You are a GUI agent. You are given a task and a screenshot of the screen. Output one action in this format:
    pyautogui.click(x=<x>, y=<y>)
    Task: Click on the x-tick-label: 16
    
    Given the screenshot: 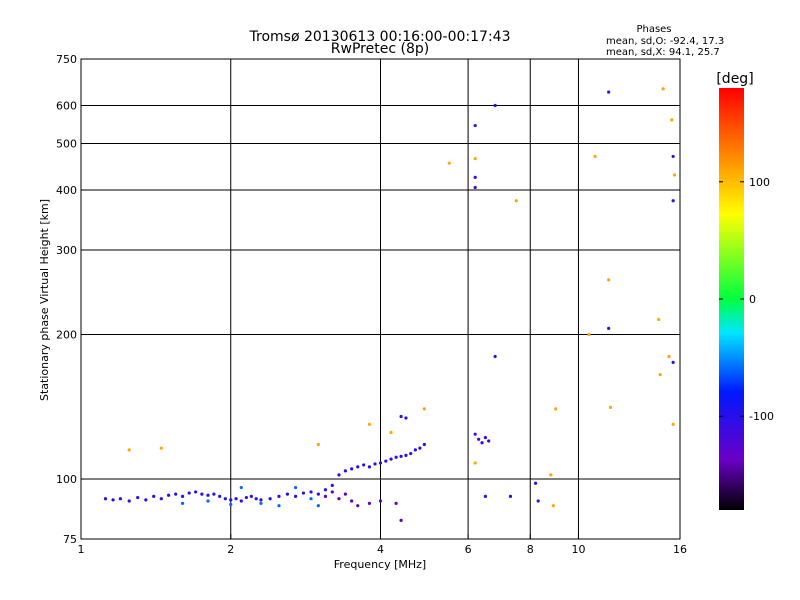 What is the action you would take?
    pyautogui.click(x=680, y=549)
    